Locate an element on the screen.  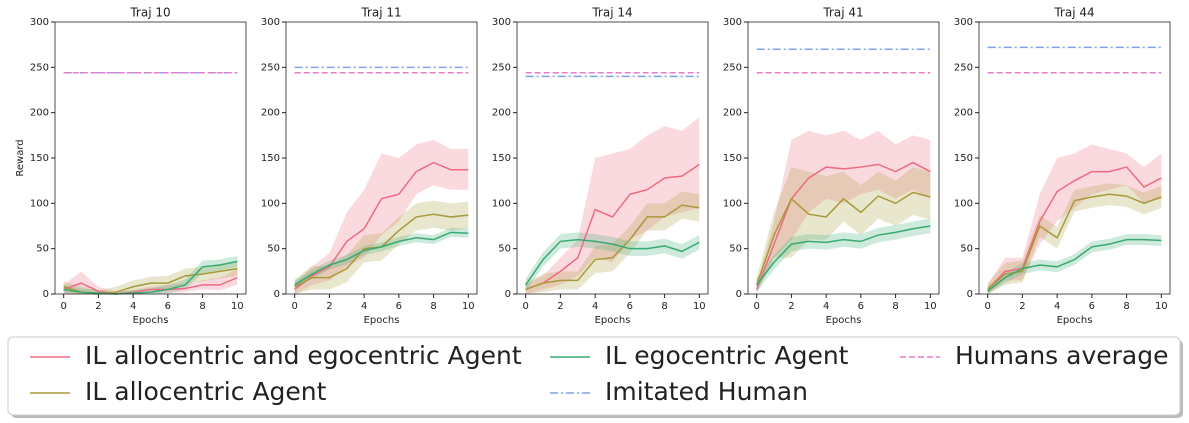
legend-label: Imitated Human is located at coordinates (706, 391).